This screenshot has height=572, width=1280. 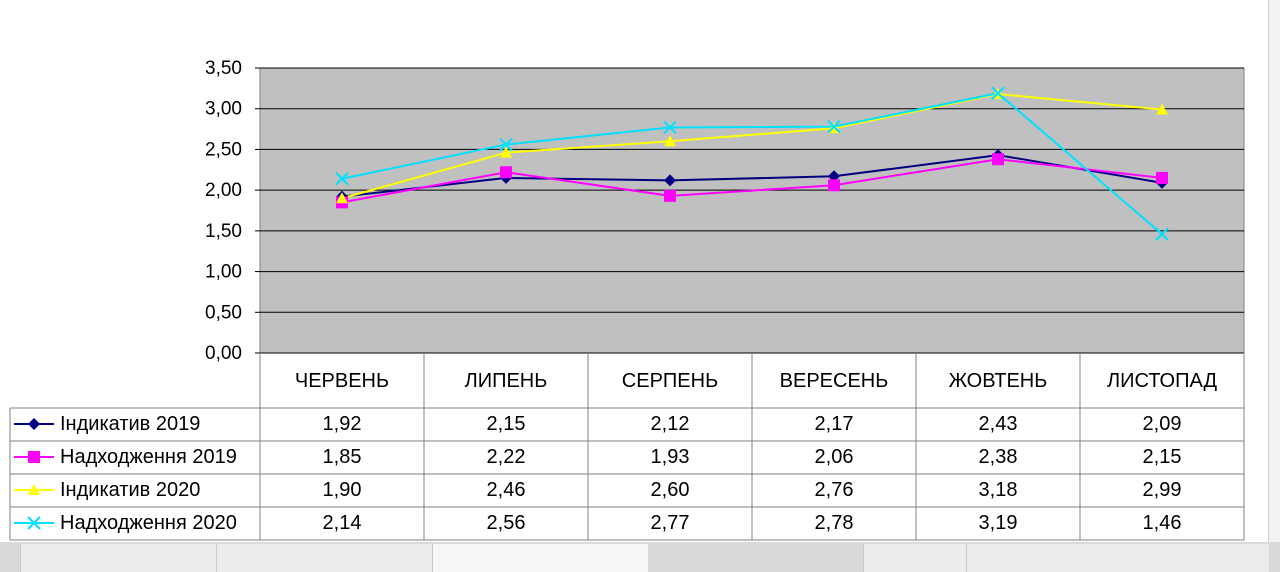 I want to click on y-tick-label: 0,50, so click(x=223, y=312).